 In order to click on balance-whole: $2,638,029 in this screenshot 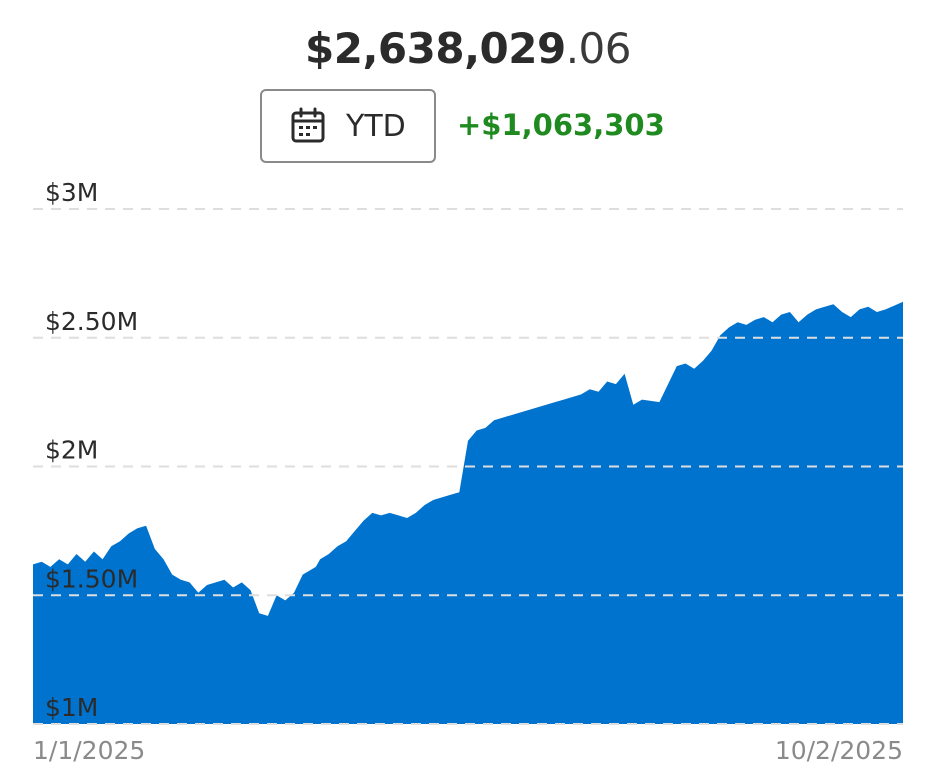, I will do `click(435, 48)`.